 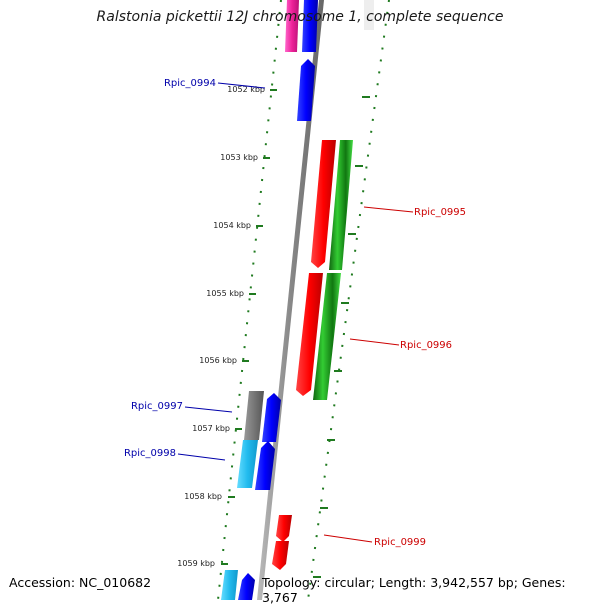 I want to click on feature-cyan-bottom, so click(x=229, y=585).